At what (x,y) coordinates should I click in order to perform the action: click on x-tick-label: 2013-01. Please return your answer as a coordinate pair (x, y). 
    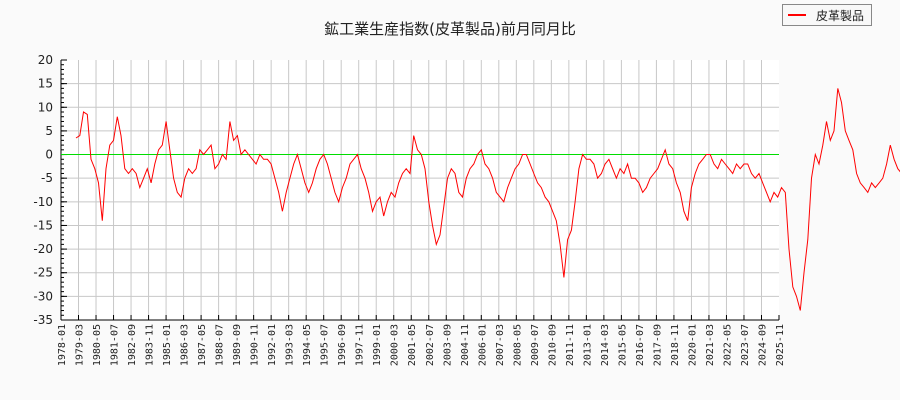
    Looking at the image, I should click on (587, 345).